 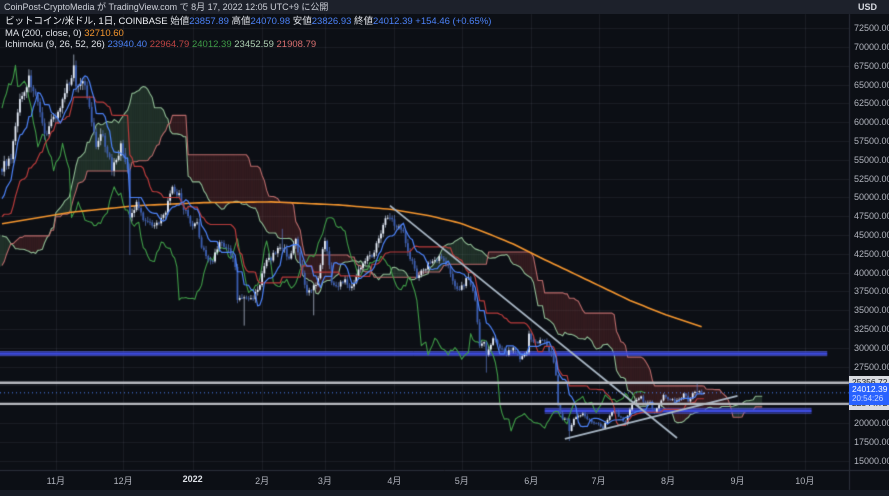 What do you see at coordinates (461, 481) in the screenshot?
I see `time-tick: 5月` at bounding box center [461, 481].